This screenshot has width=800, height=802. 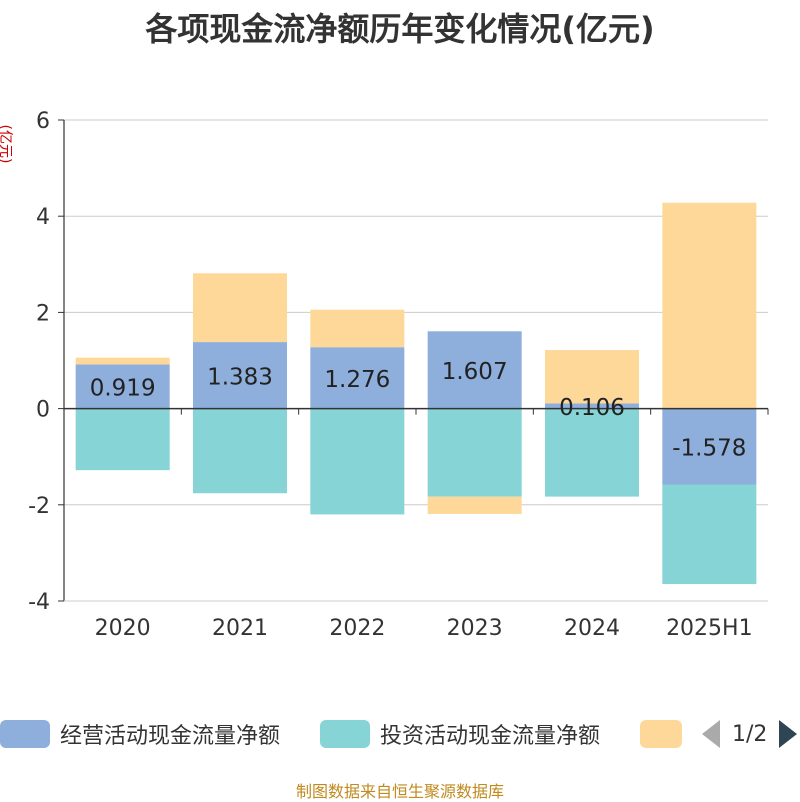 I want to click on legend-page-indicator: 1/2, so click(x=750, y=734).